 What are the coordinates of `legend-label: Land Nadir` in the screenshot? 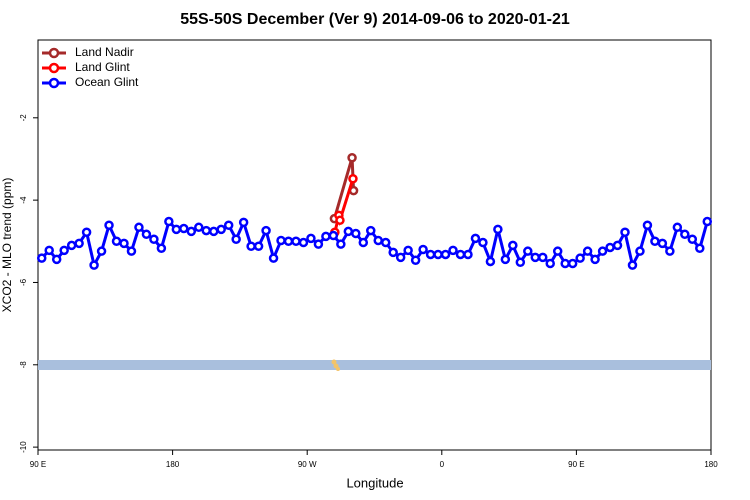 It's located at (104, 52).